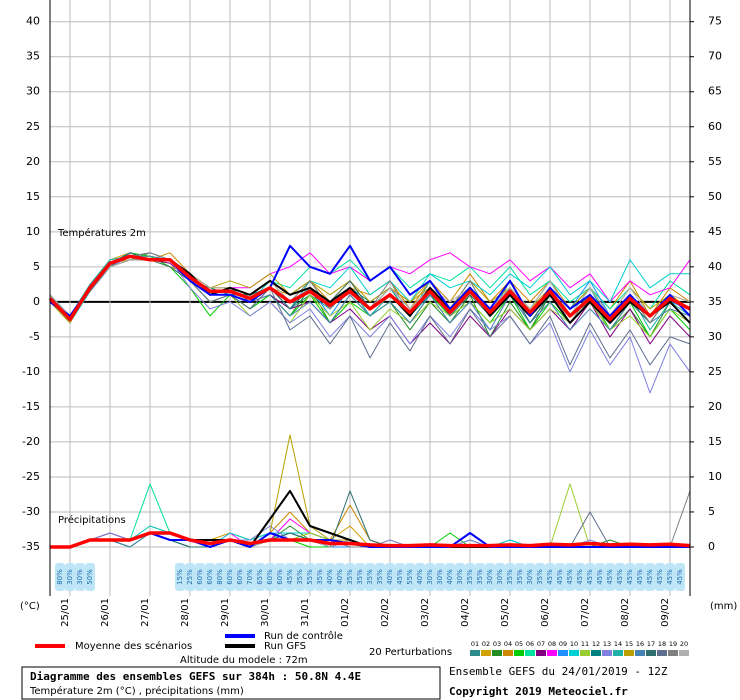 The width and height of the screenshot is (740, 700). I want to click on probability-label: 70%, so click(250, 577).